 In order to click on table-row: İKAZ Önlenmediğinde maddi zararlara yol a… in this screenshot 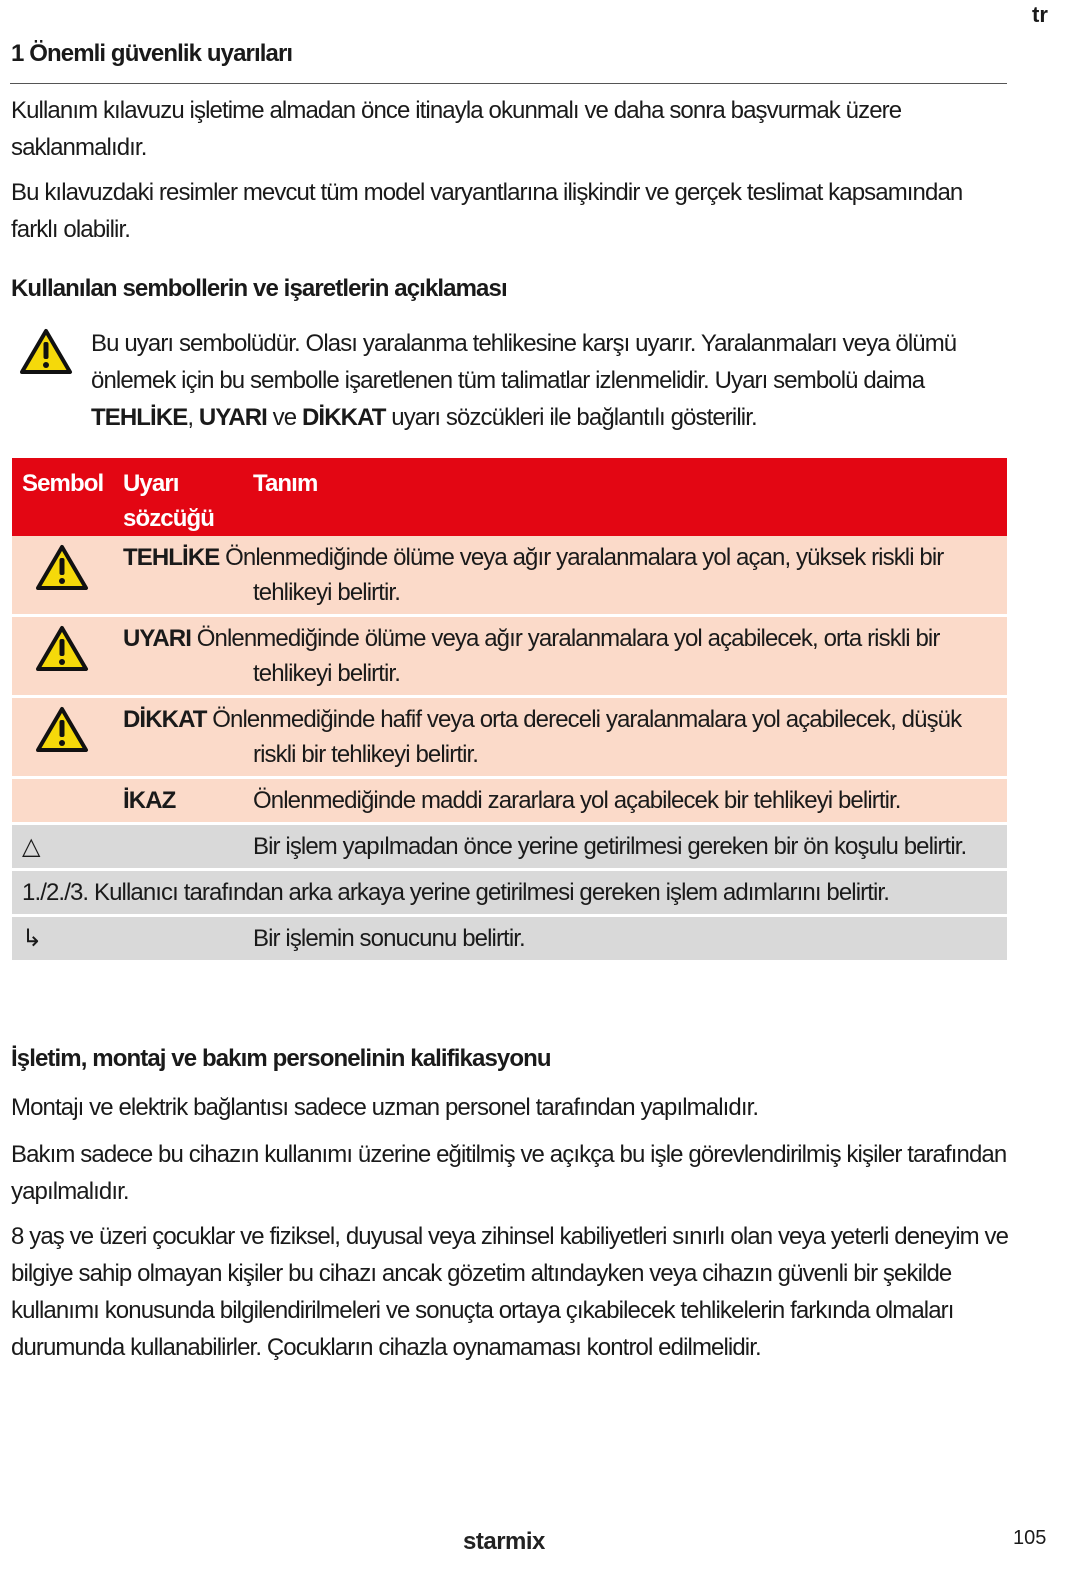, I will do `click(509, 801)`.